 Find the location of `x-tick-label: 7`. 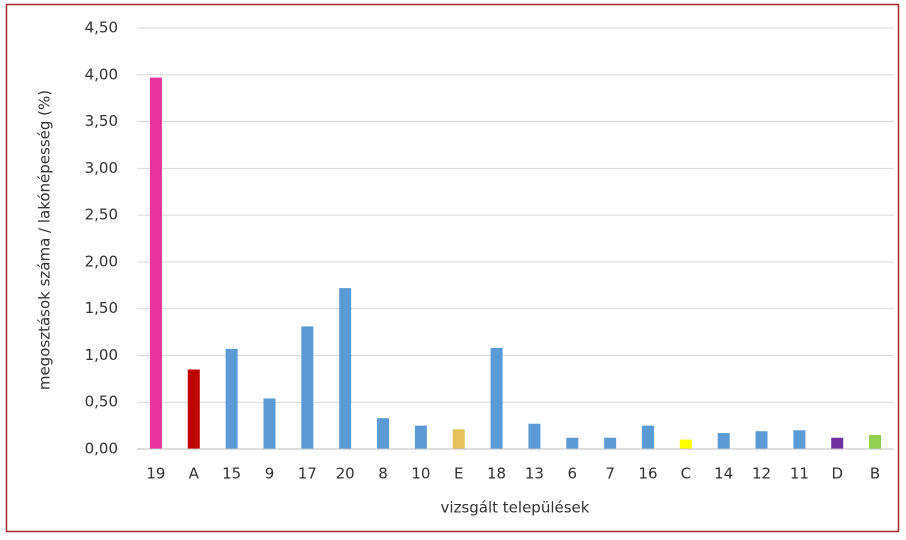

x-tick-label: 7 is located at coordinates (610, 474).